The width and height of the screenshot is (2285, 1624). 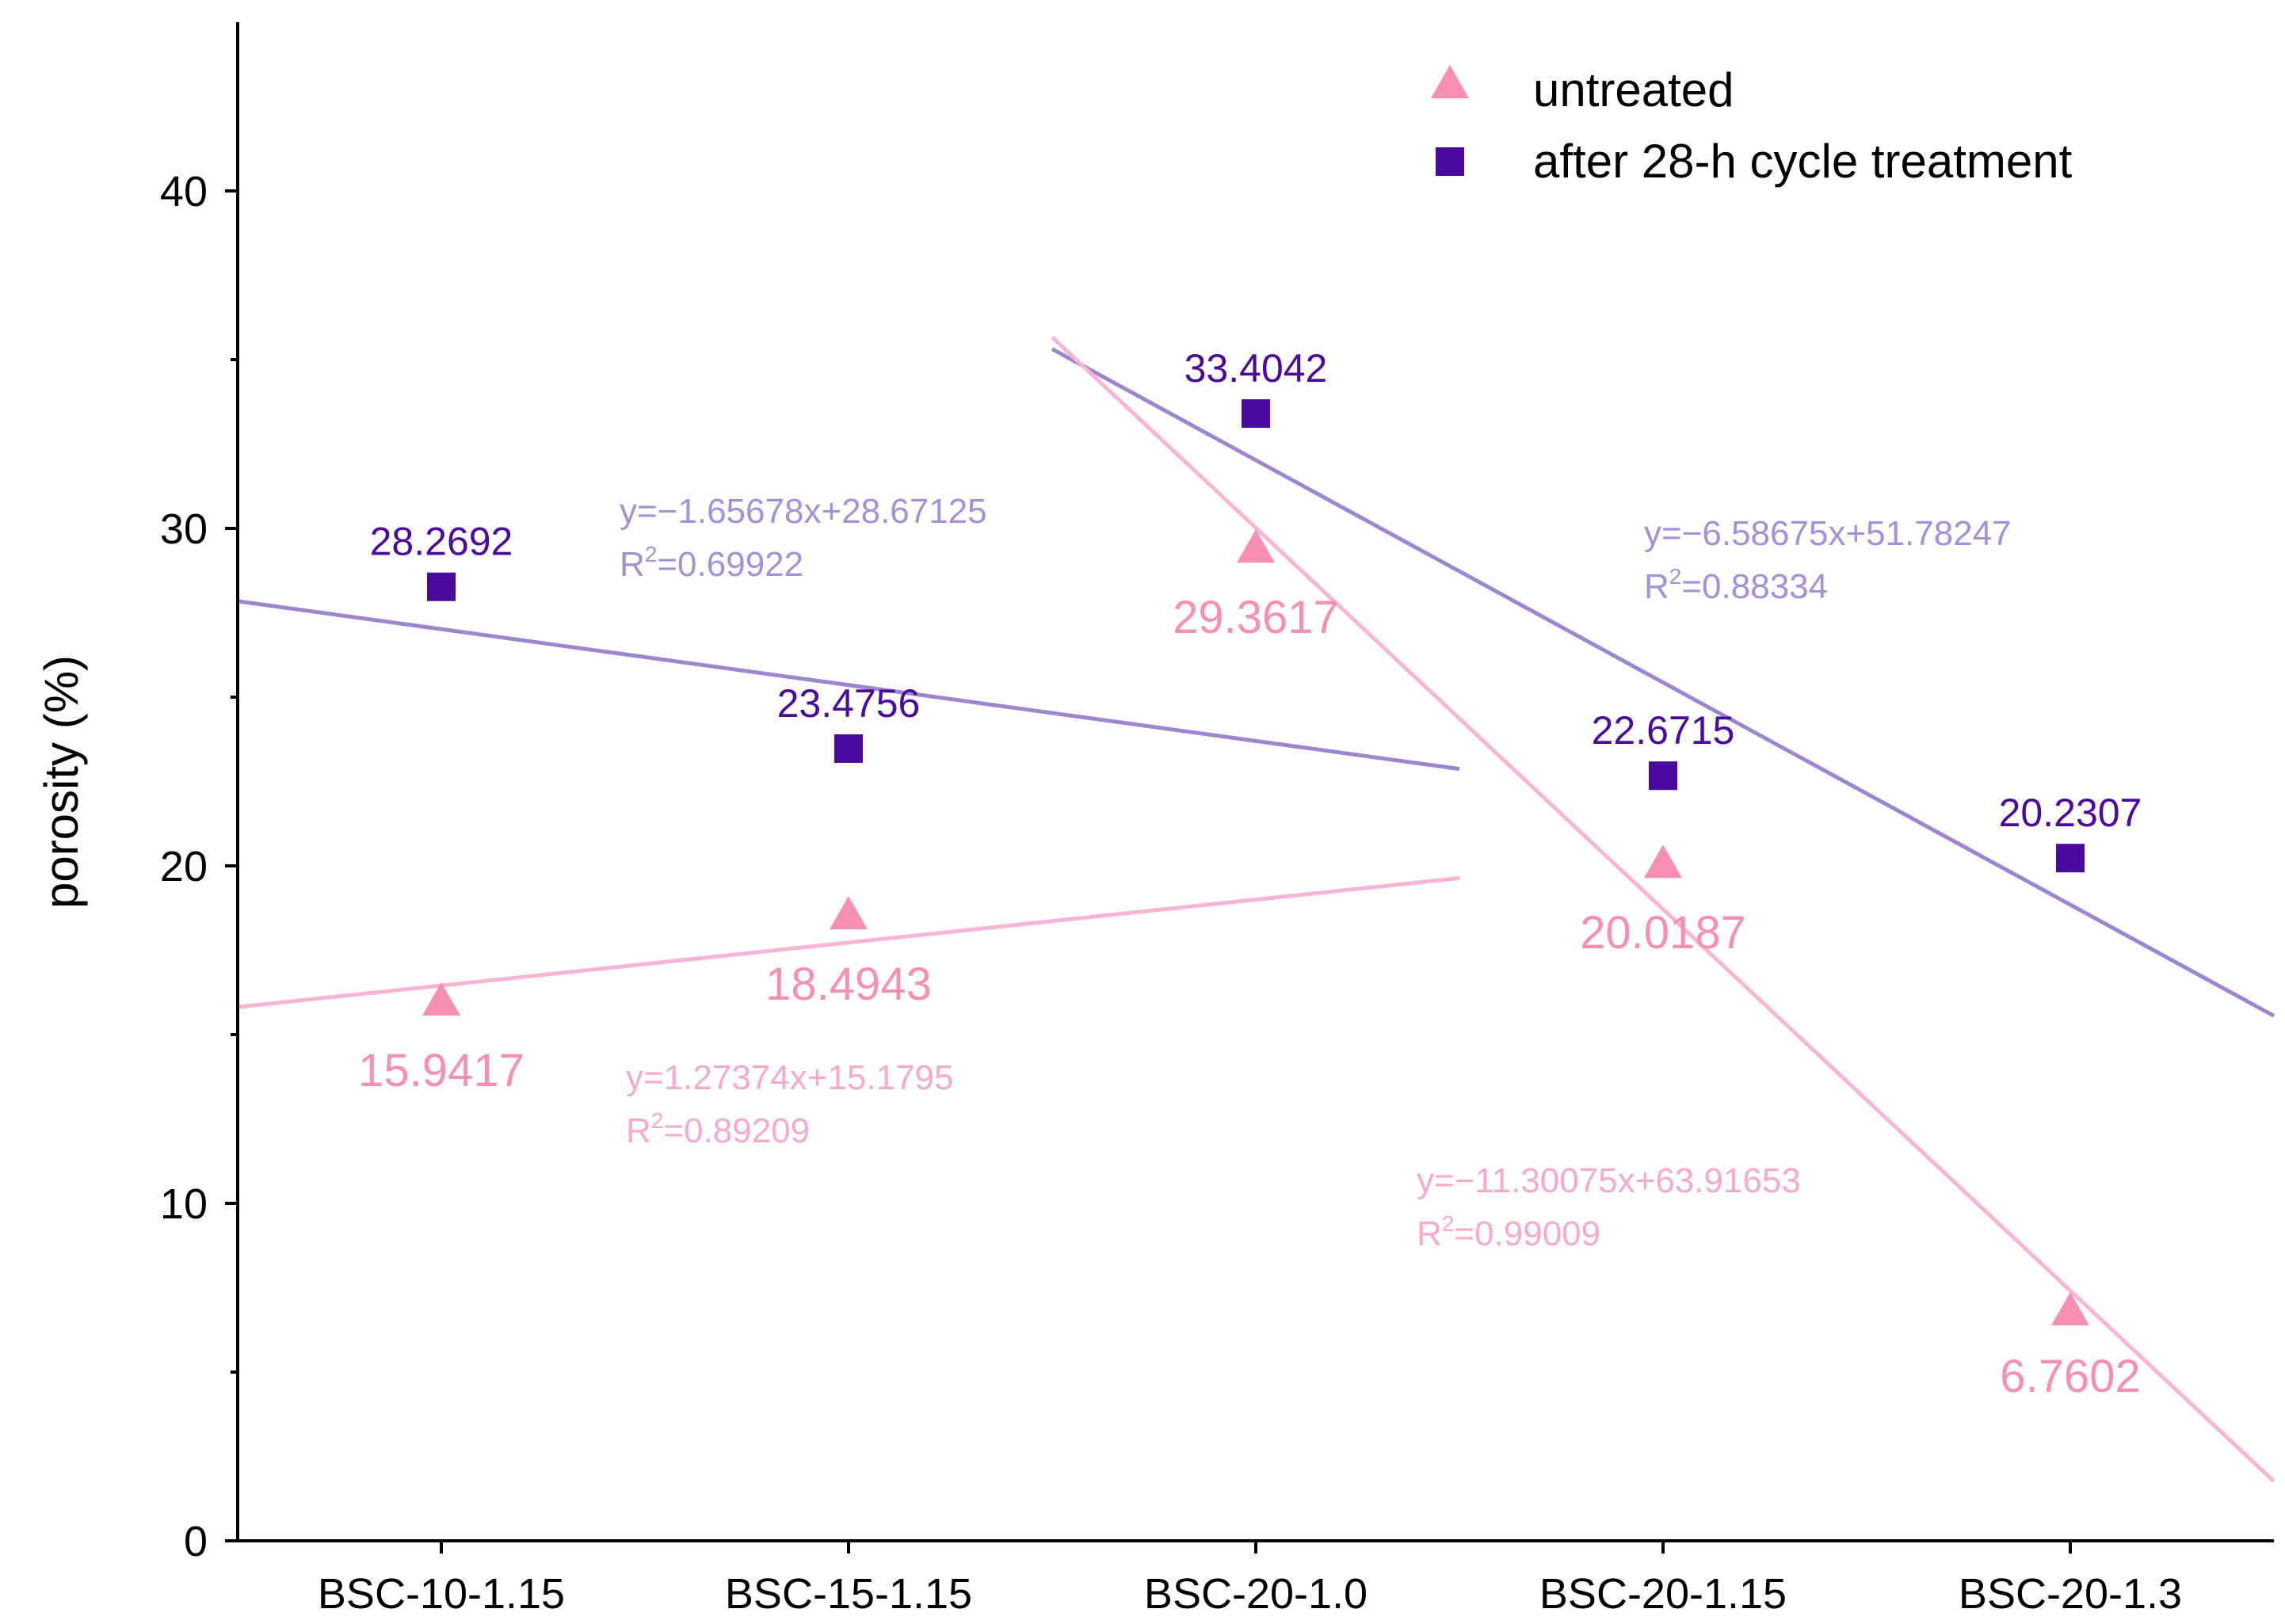 What do you see at coordinates (1736, 585) in the screenshot?
I see `fit-r-squared-3: R2=0.88334` at bounding box center [1736, 585].